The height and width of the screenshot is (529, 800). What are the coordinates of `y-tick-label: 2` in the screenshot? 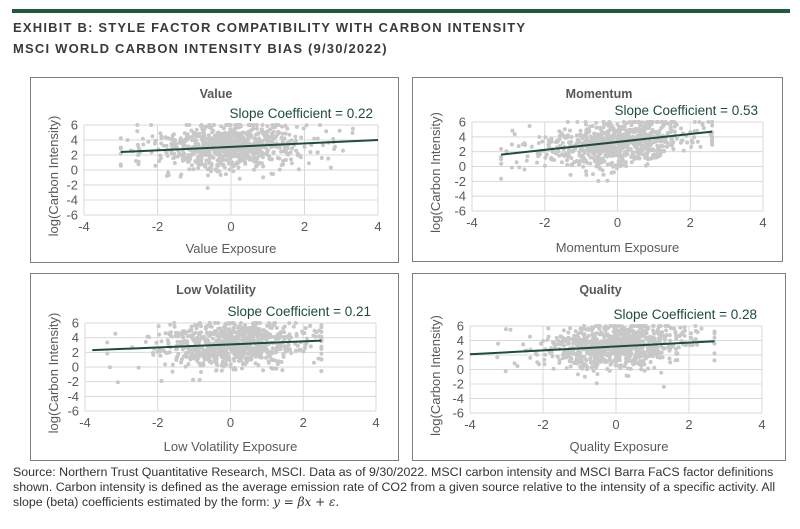 It's located at (462, 151).